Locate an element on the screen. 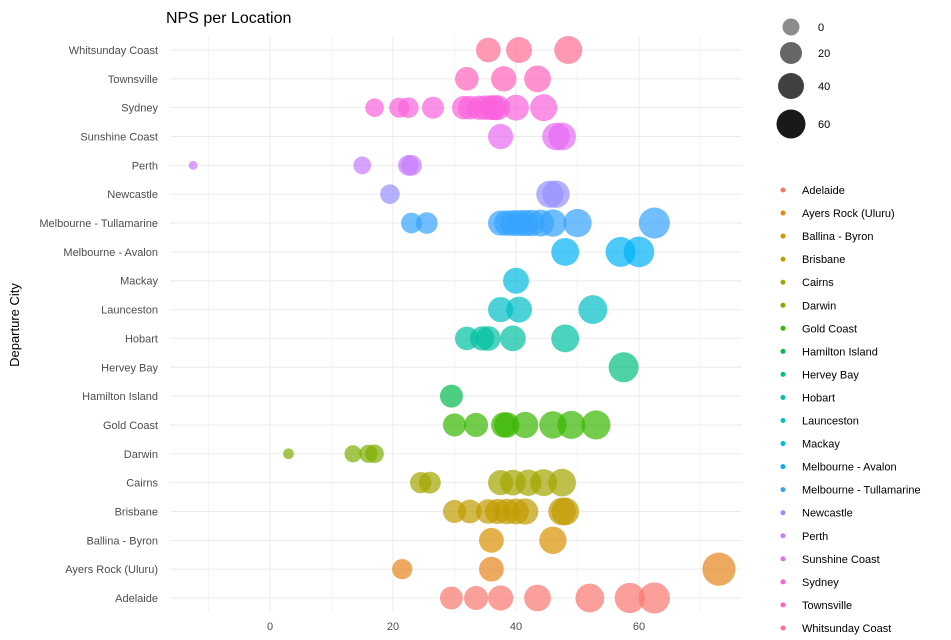 The width and height of the screenshot is (951, 640). color-legend-label: Mackay is located at coordinates (821, 445).